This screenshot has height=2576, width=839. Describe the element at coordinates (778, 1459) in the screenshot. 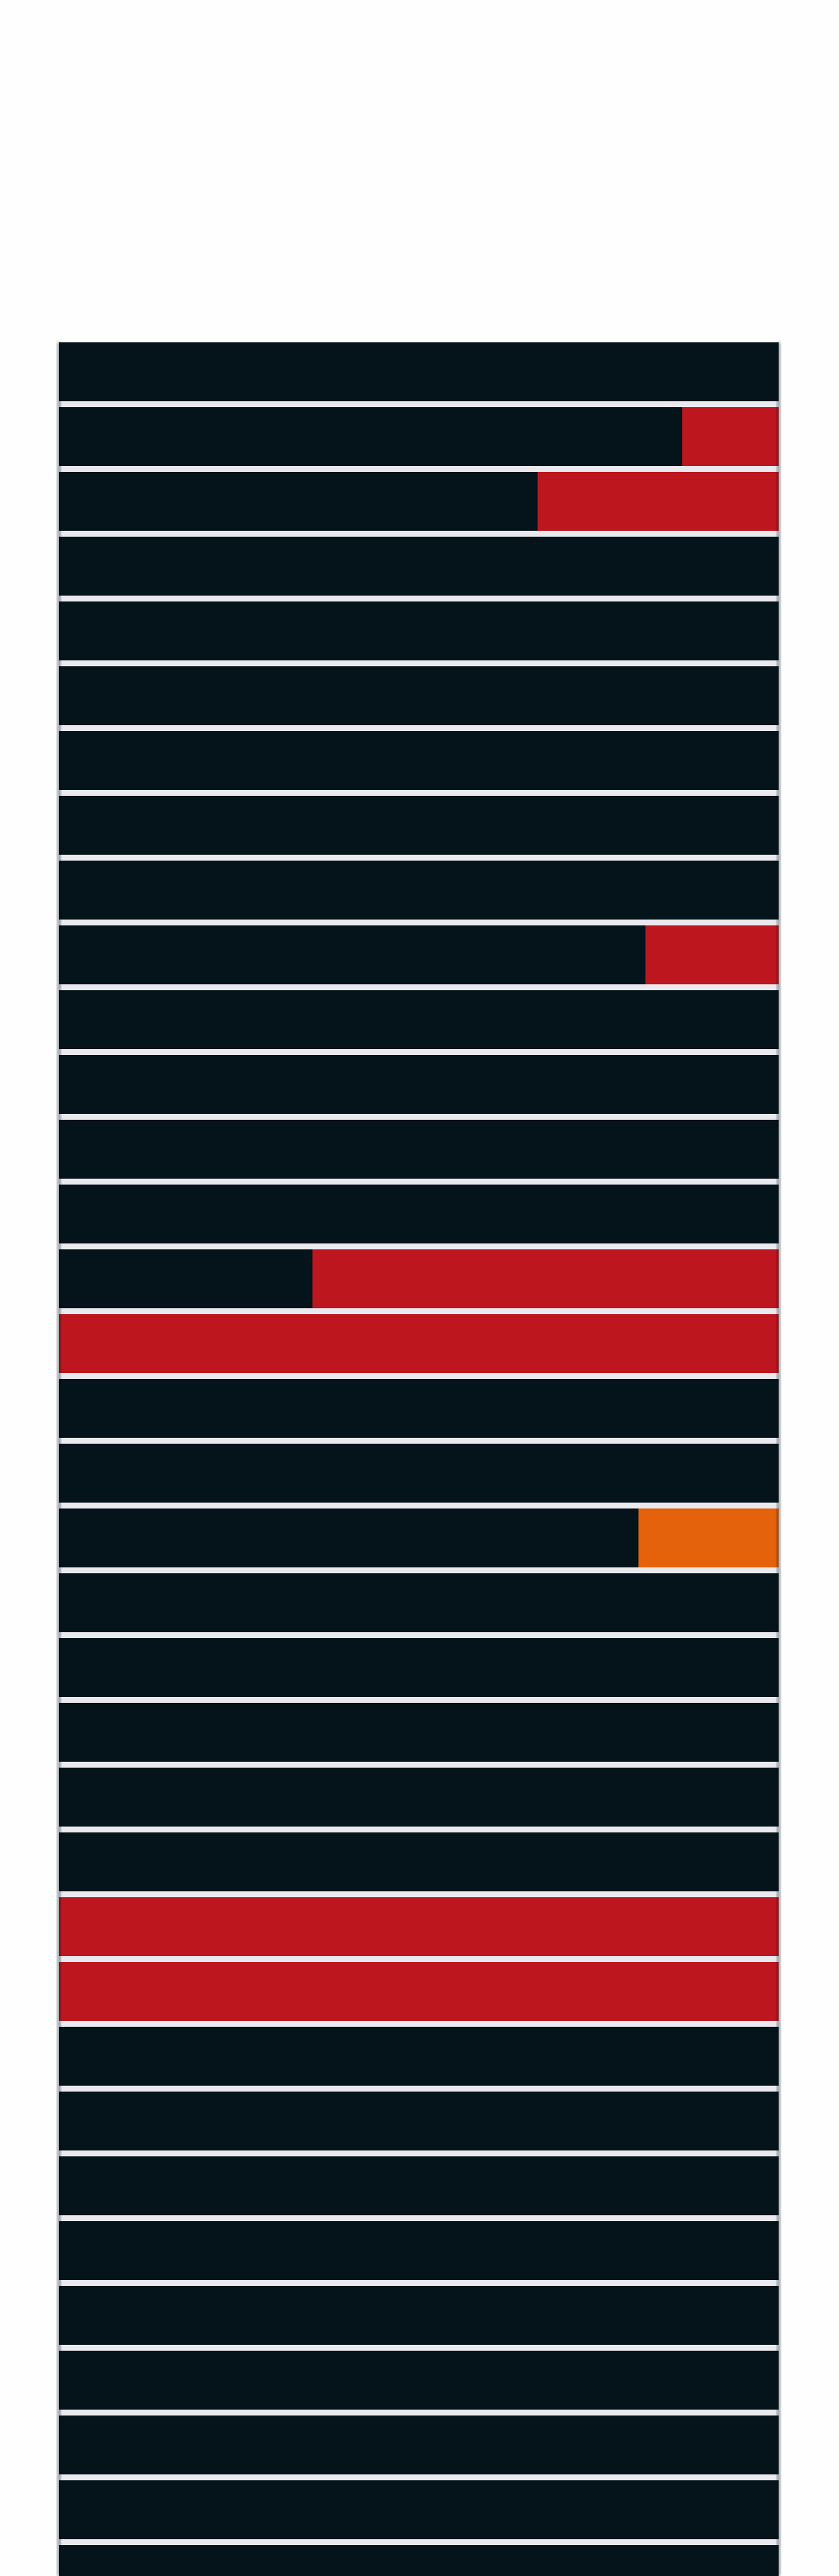

I see `strip-edge-right` at that location.